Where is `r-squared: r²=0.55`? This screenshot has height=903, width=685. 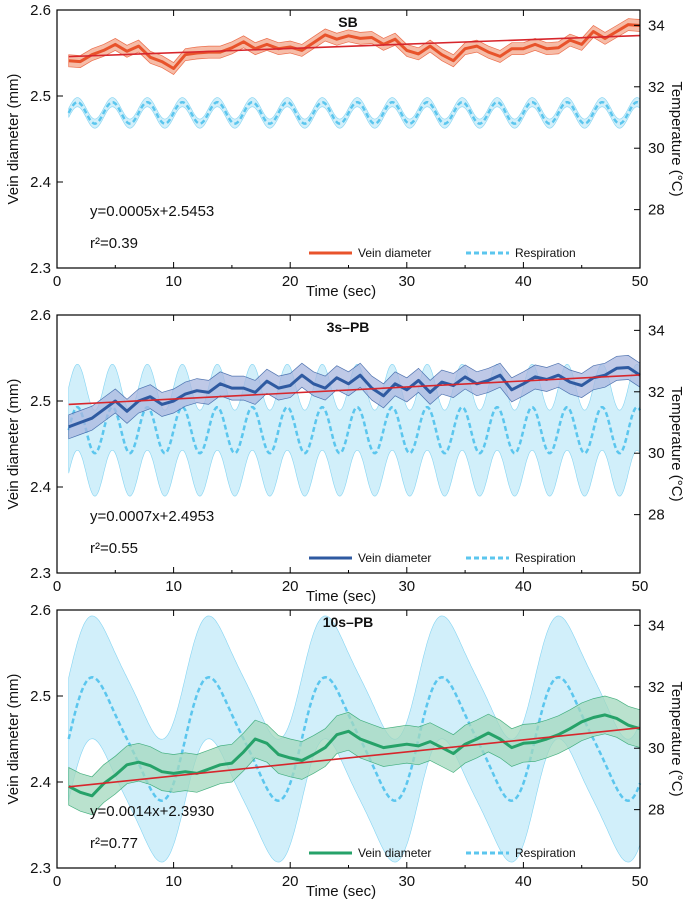
r-squared: r²=0.55 is located at coordinates (114, 548).